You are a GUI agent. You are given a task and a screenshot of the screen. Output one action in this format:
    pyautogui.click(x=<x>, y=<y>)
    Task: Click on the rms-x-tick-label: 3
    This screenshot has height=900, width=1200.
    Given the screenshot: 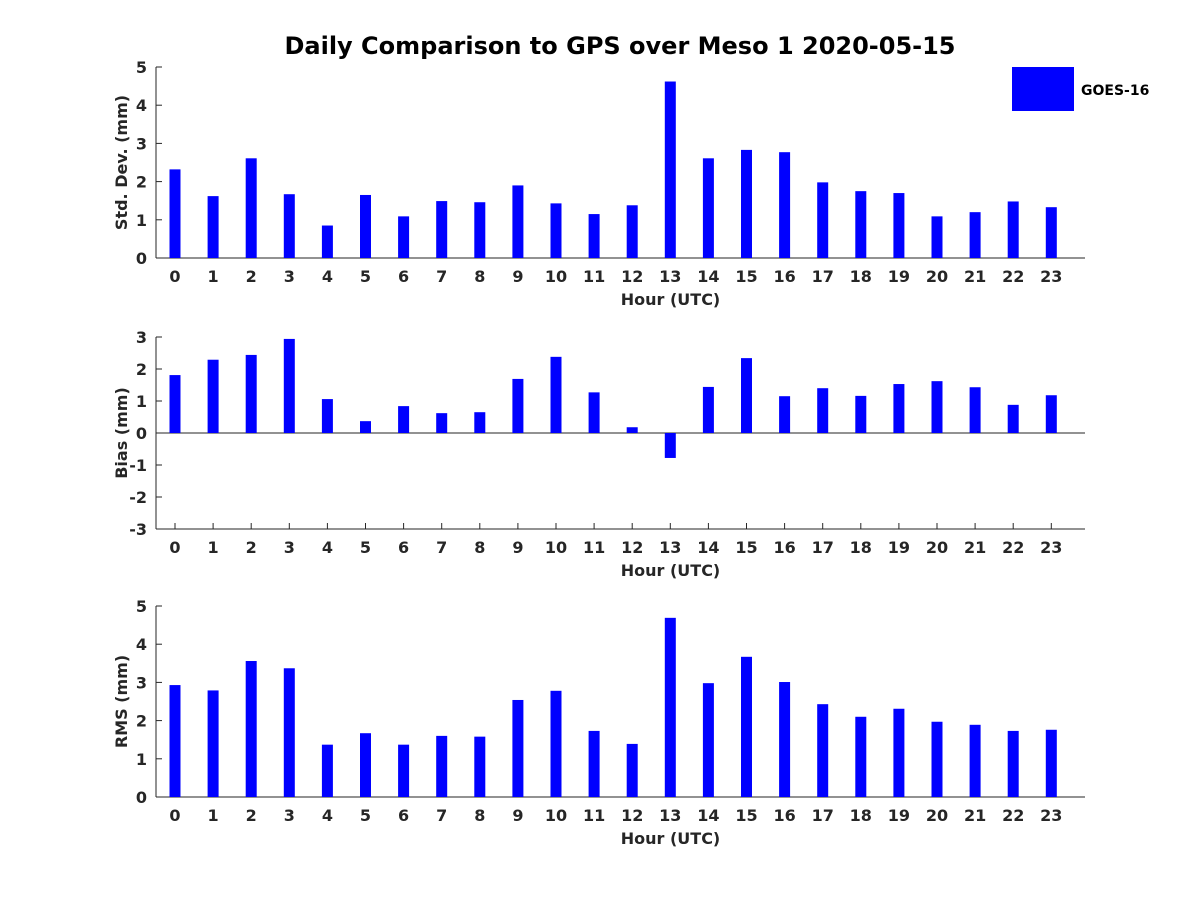 What is the action you would take?
    pyautogui.click(x=289, y=815)
    